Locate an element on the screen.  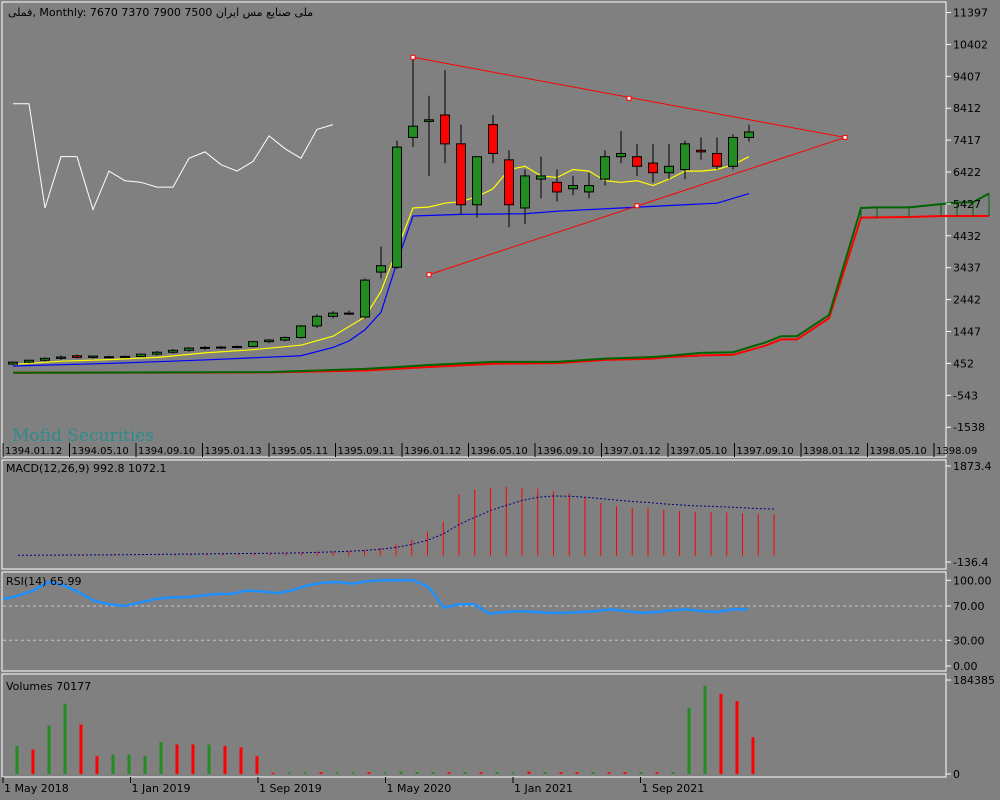
date-axis-label: 1397.05.10 is located at coordinates (698, 451).